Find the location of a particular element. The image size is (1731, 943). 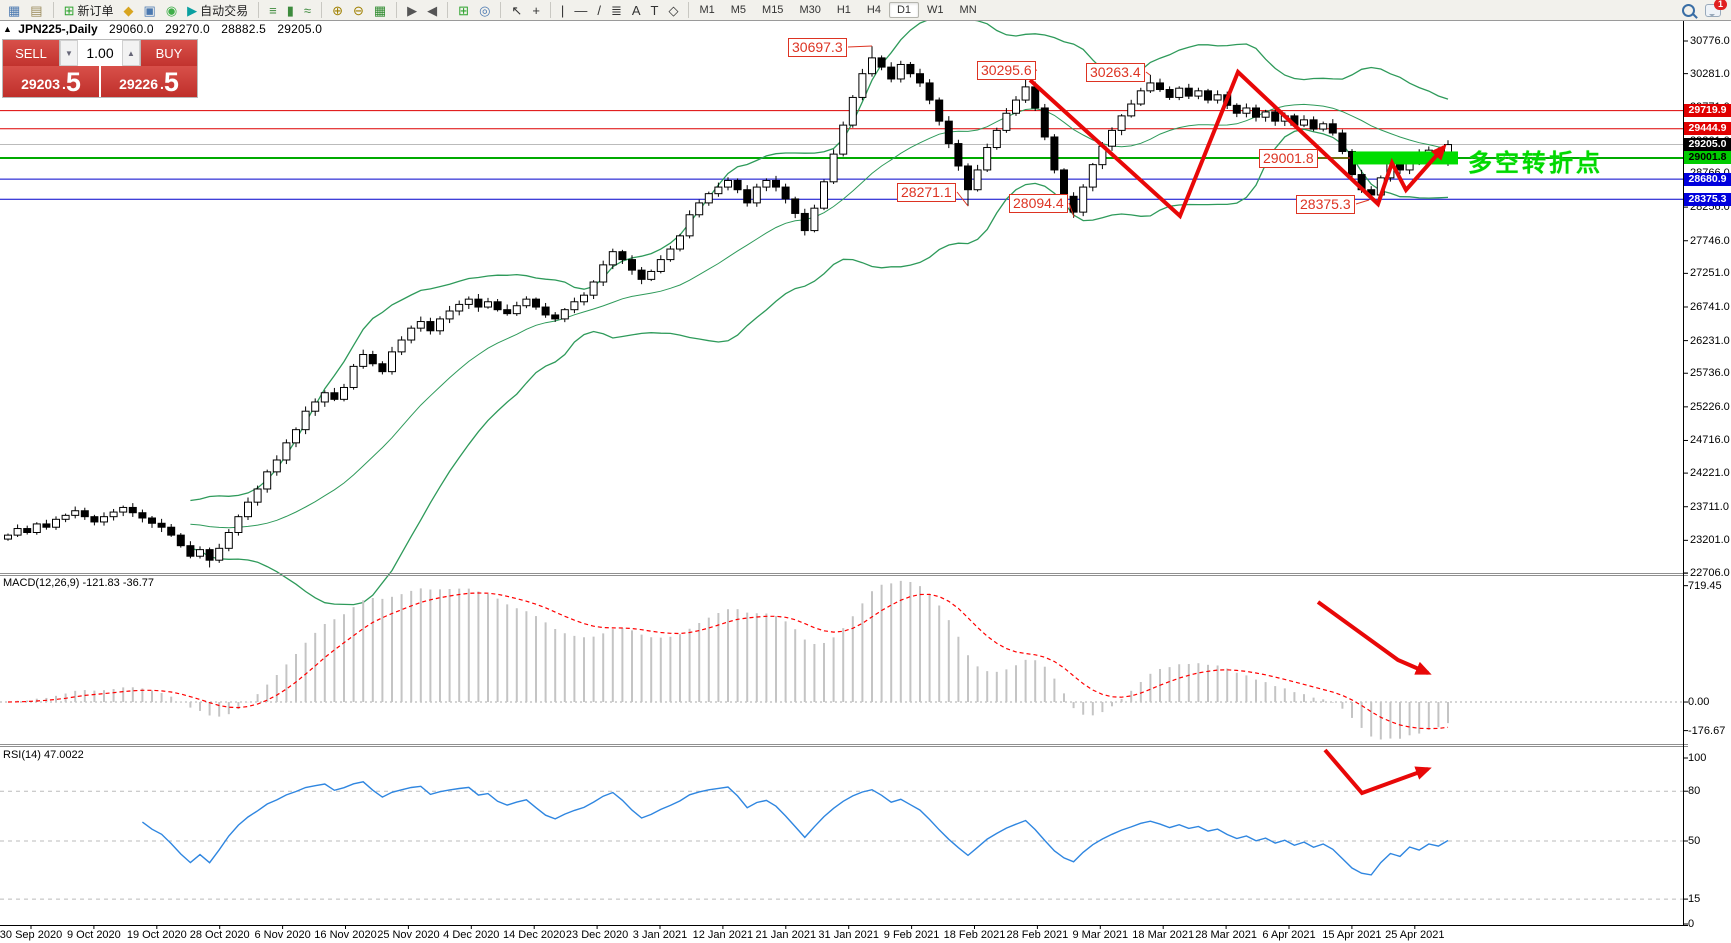

volume-up-button: ▲ is located at coordinates (131, 53).